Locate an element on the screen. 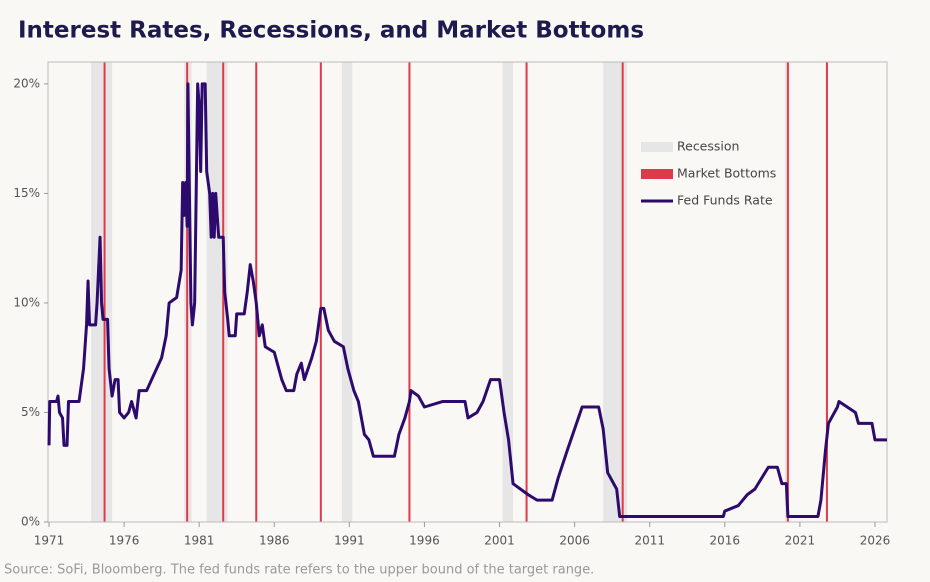 The image size is (930, 582). y-tick-label: 0% is located at coordinates (30, 522).